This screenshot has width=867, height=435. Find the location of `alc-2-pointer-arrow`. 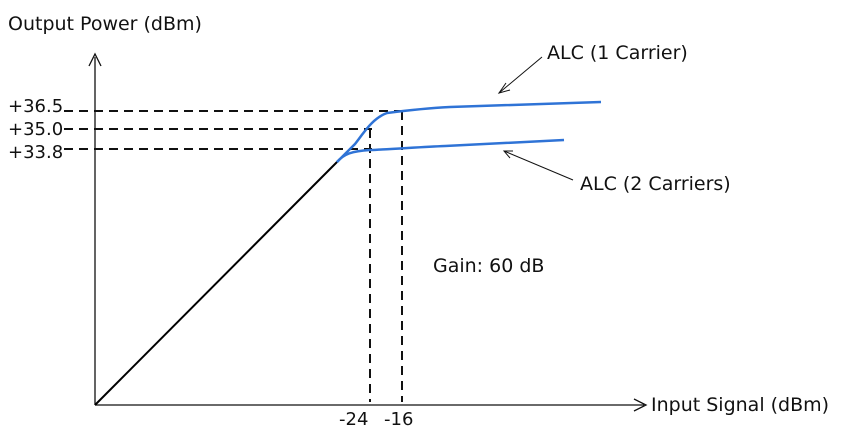

alc-2-pointer-arrow is located at coordinates (538, 165).